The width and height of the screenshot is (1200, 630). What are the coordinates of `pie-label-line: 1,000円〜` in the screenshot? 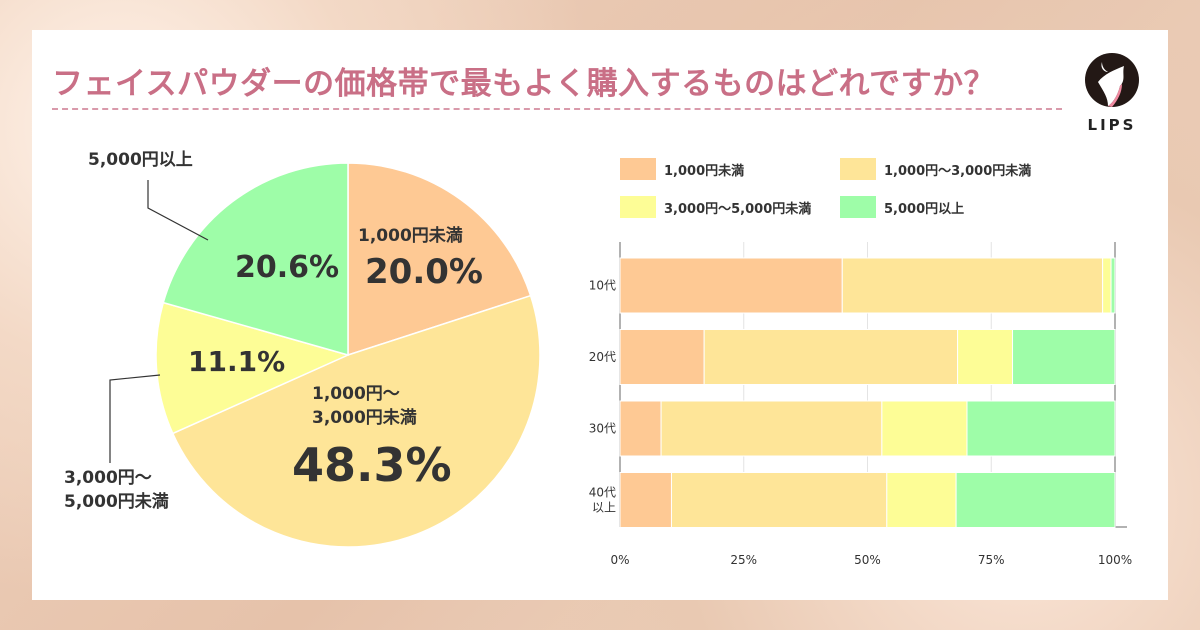 It's located at (356, 394).